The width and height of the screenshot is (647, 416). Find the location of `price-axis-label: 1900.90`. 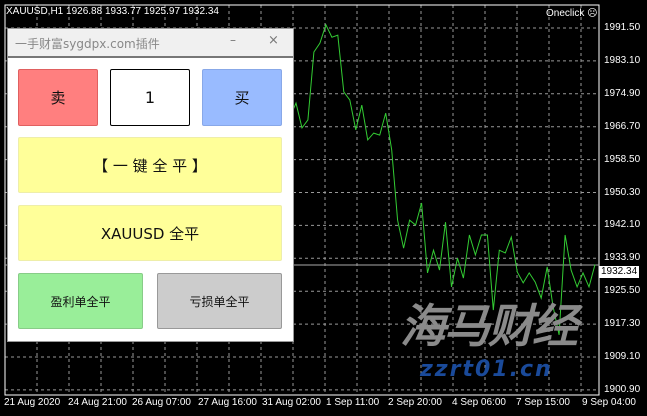

price-axis-label: 1900.90 is located at coordinates (622, 389).